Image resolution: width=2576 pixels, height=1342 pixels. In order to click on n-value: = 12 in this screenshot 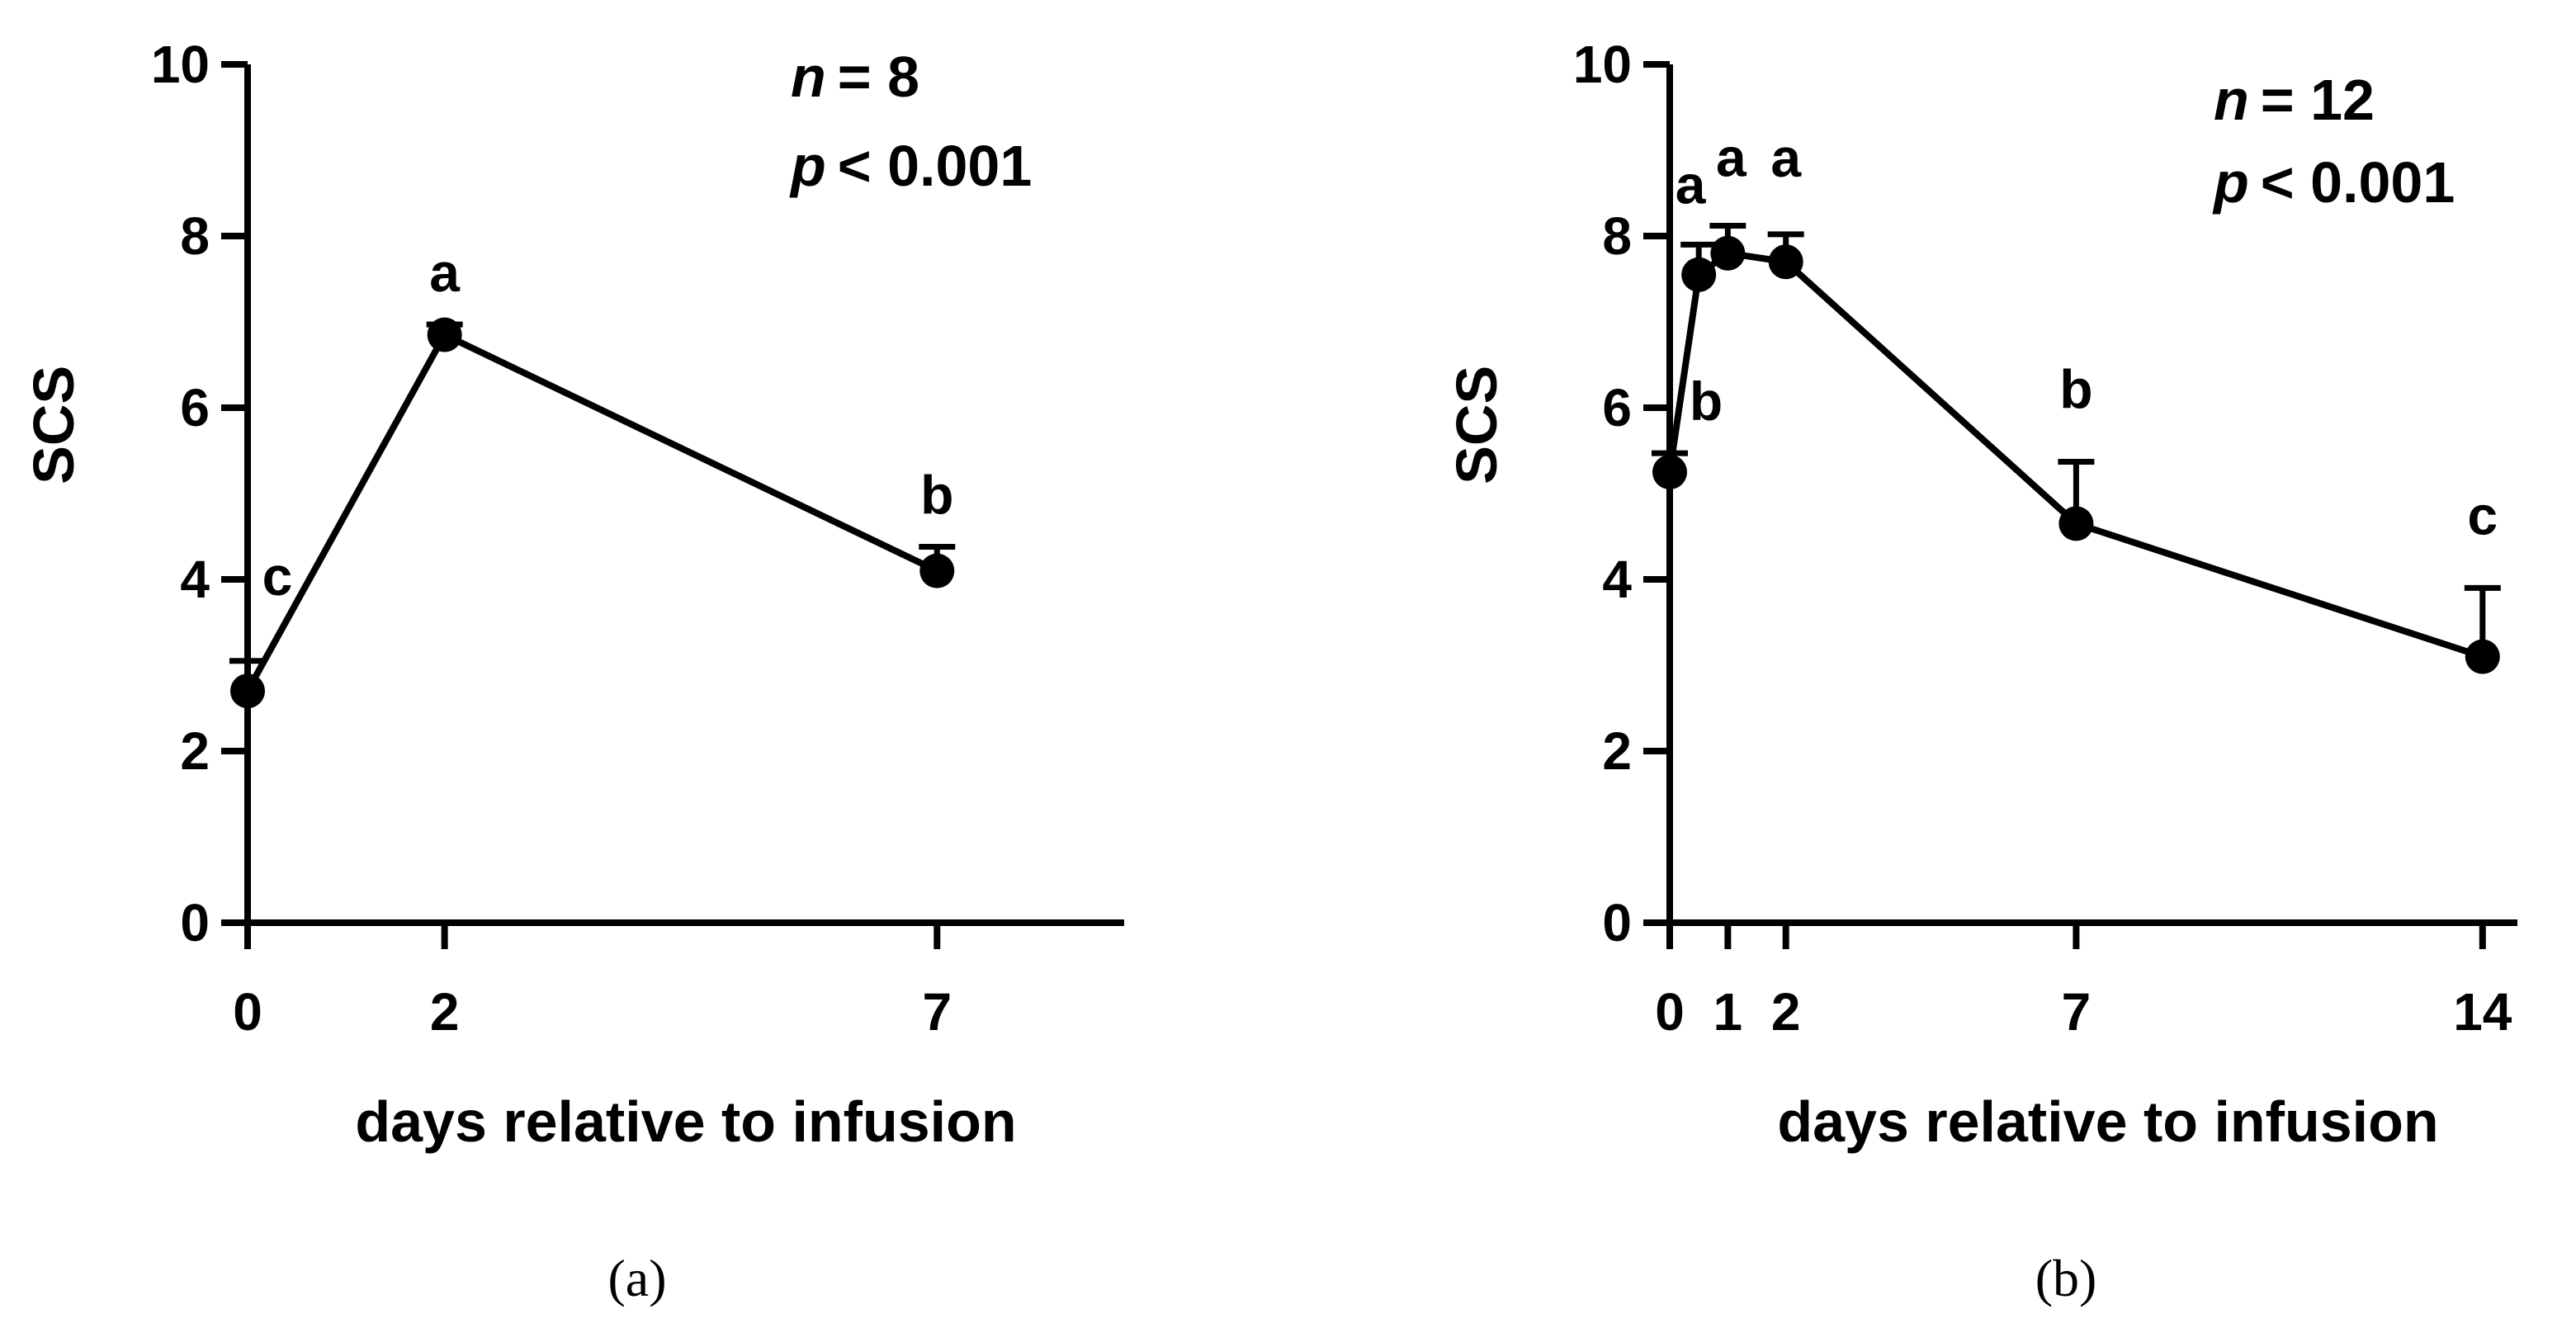, I will do `click(2318, 100)`.